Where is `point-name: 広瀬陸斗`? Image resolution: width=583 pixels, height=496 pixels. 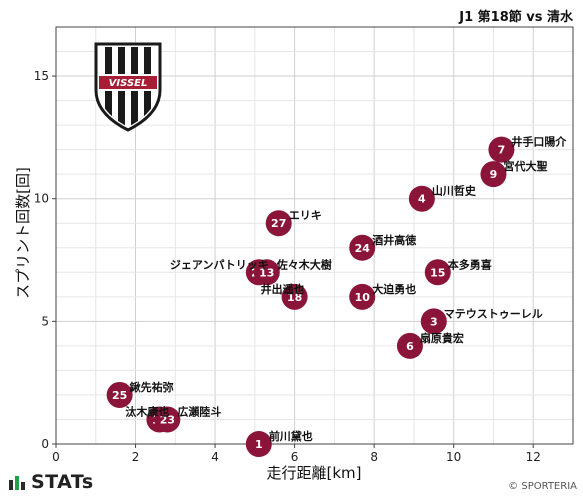
point-name: 広瀬陸斗 is located at coordinates (199, 411).